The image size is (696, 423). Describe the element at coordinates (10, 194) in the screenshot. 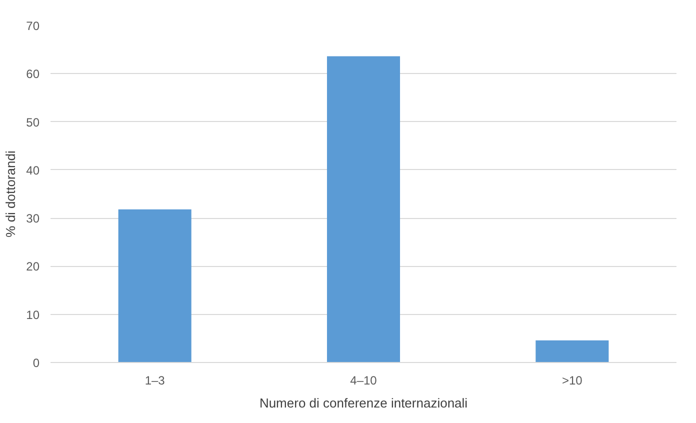

I see `y-axis-title: % di dottorandi` at that location.